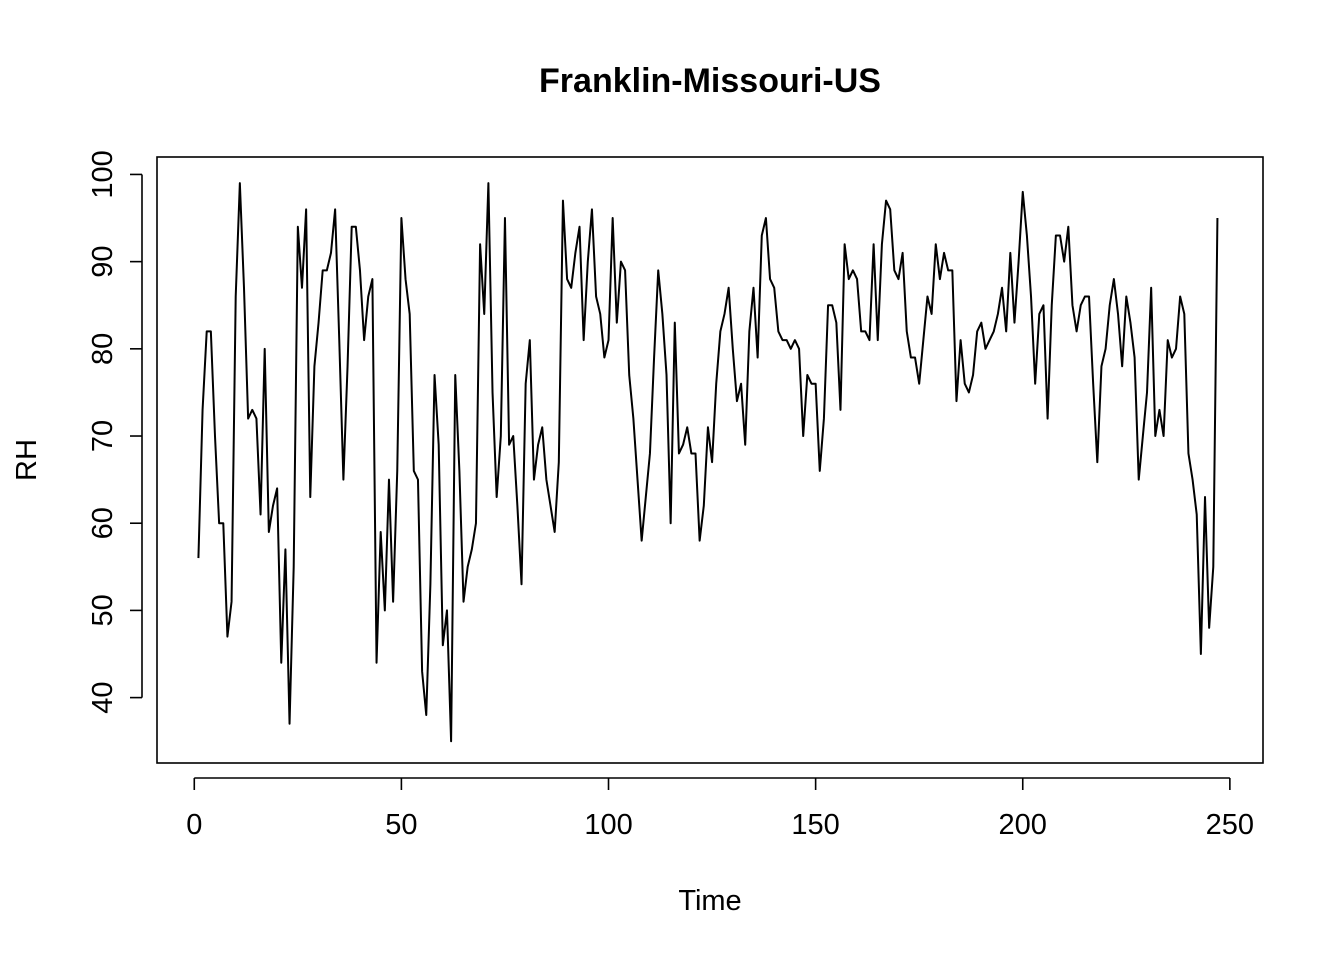 Image resolution: width=1344 pixels, height=960 pixels. I want to click on y-axis-label: RH, so click(27, 460).